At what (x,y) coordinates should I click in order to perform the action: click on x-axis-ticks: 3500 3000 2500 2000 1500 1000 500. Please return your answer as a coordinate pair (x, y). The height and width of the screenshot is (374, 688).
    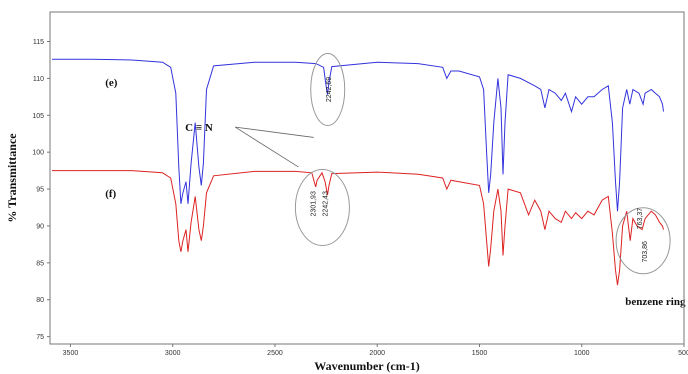
    Looking at the image, I should click on (375, 350).